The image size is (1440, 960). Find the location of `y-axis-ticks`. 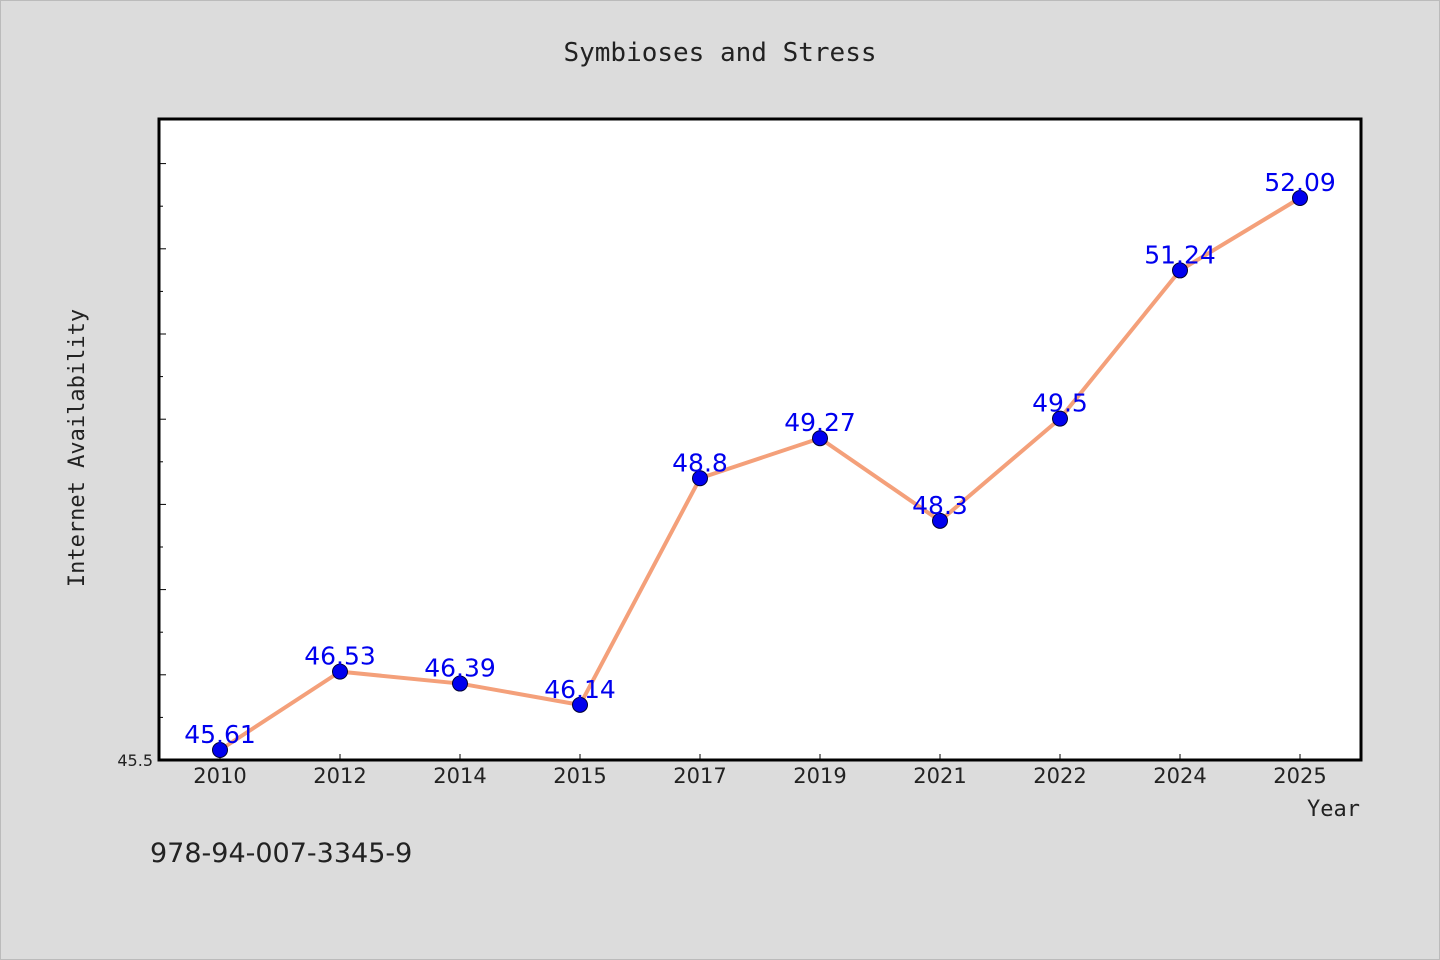

y-axis-ticks is located at coordinates (162, 462).